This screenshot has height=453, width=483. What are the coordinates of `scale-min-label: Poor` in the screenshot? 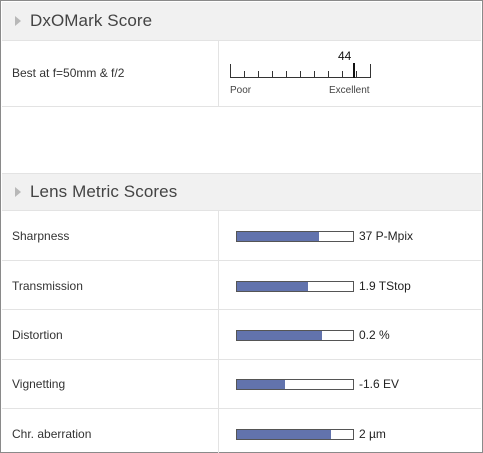 It's located at (241, 90).